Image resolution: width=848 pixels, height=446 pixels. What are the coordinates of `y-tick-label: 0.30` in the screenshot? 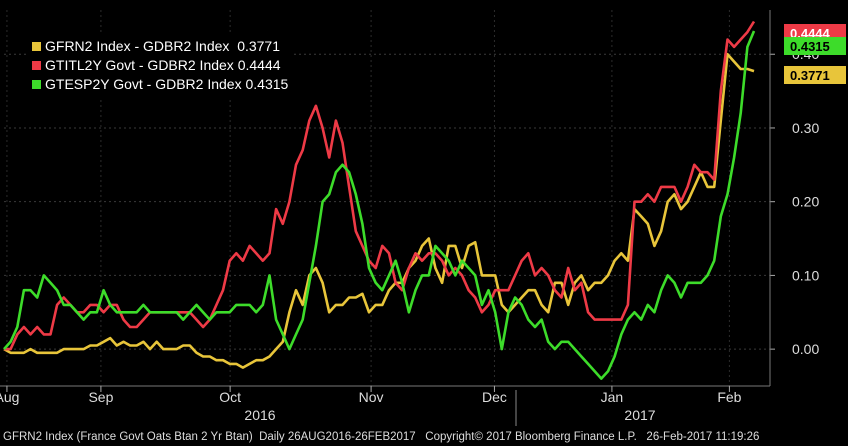 It's located at (805, 128).